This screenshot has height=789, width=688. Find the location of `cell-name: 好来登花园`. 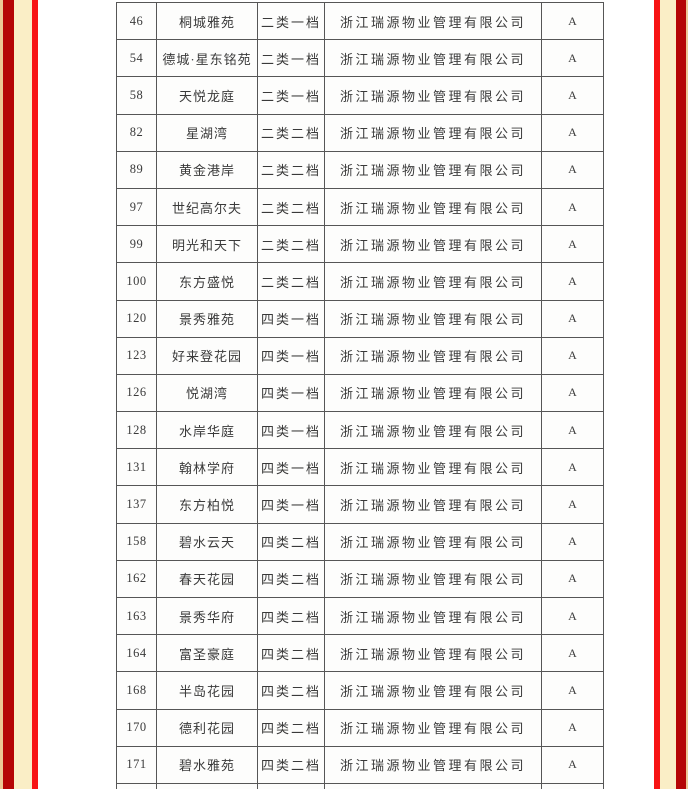

cell-name: 好来登花园 is located at coordinates (206, 355).